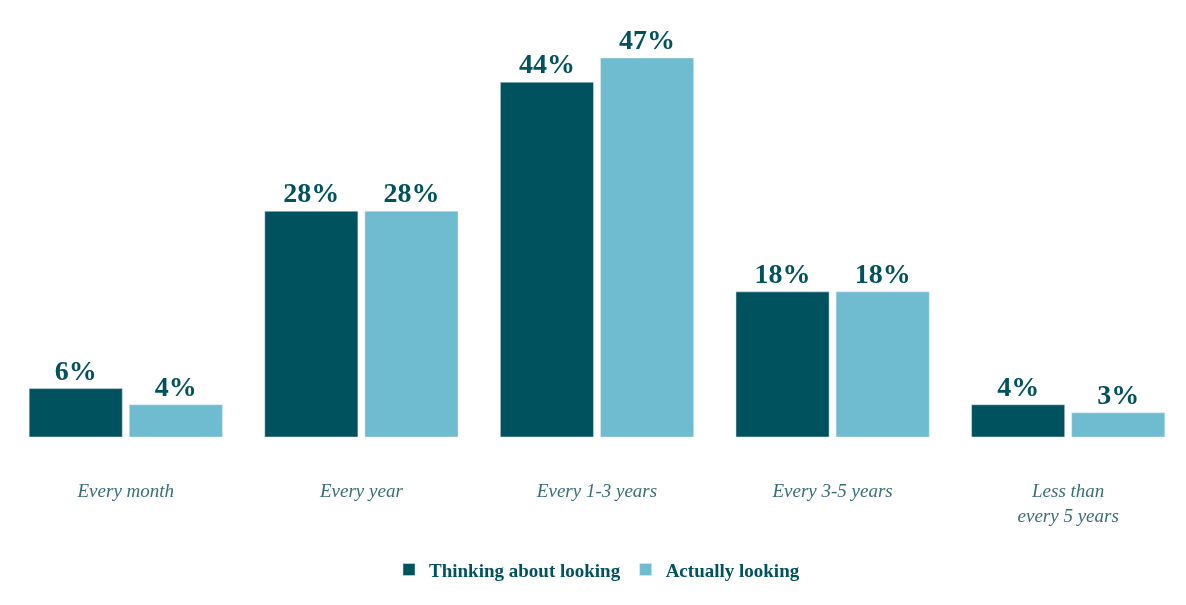 The width and height of the screenshot is (1186, 605). I want to click on data-label: 3%, so click(1118, 394).